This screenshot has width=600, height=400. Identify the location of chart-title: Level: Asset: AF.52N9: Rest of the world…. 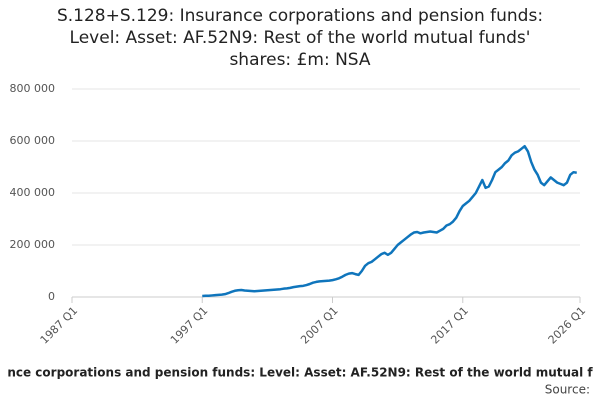
(300, 38).